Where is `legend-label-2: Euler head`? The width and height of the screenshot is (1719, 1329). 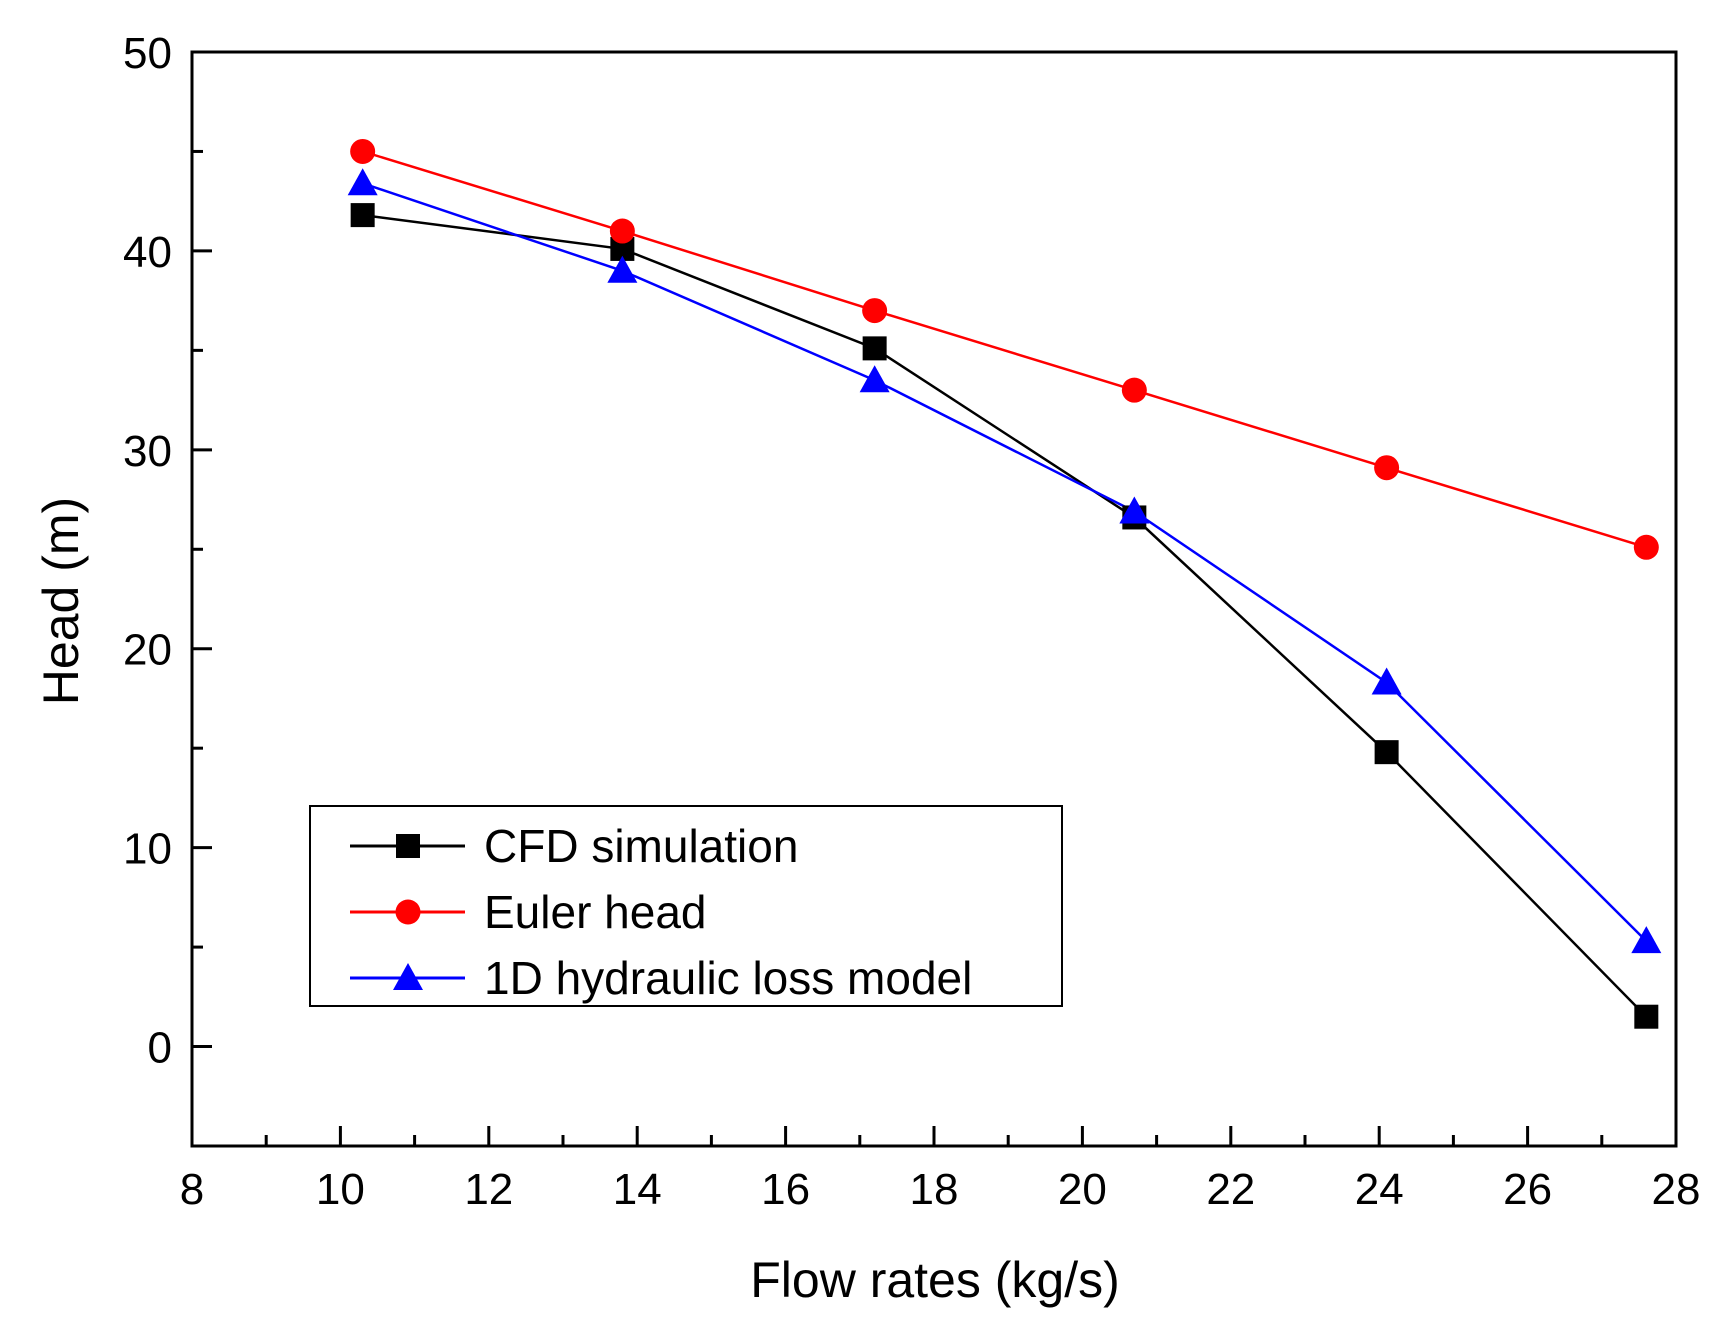 legend-label-2: Euler head is located at coordinates (595, 912).